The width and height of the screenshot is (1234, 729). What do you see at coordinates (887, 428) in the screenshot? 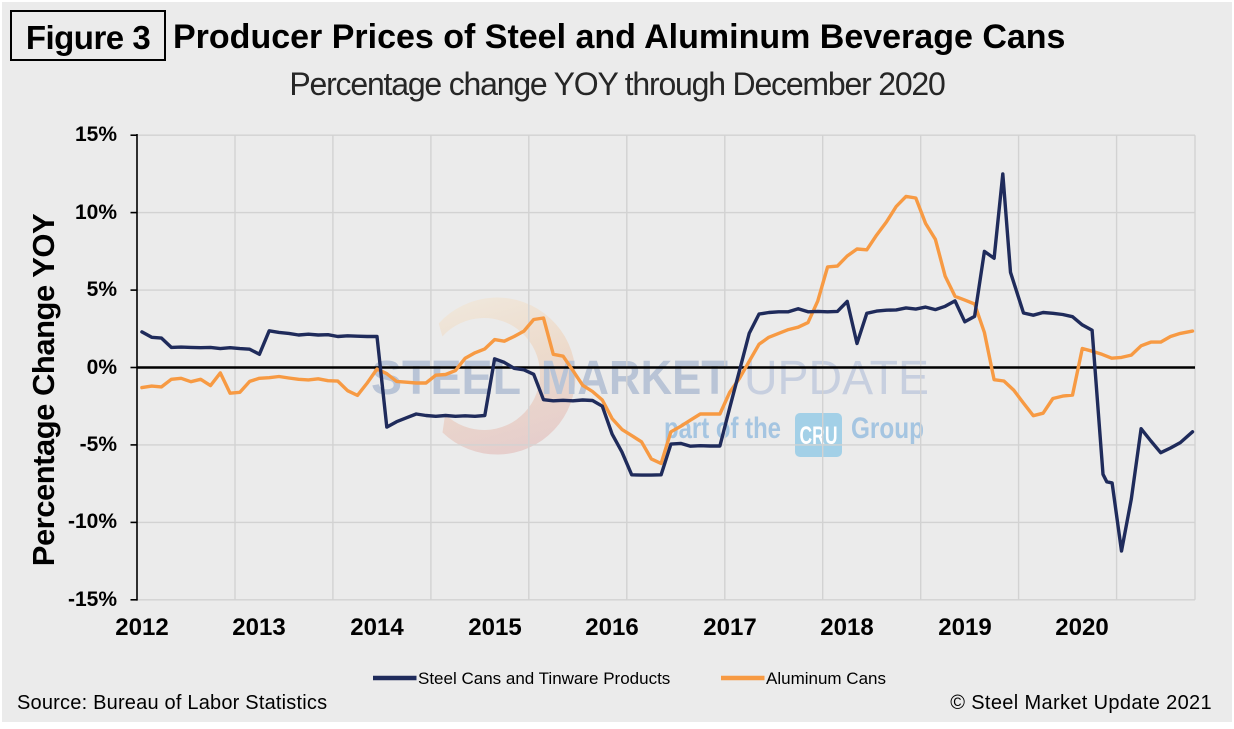
I see `svg-text: Group` at bounding box center [887, 428].